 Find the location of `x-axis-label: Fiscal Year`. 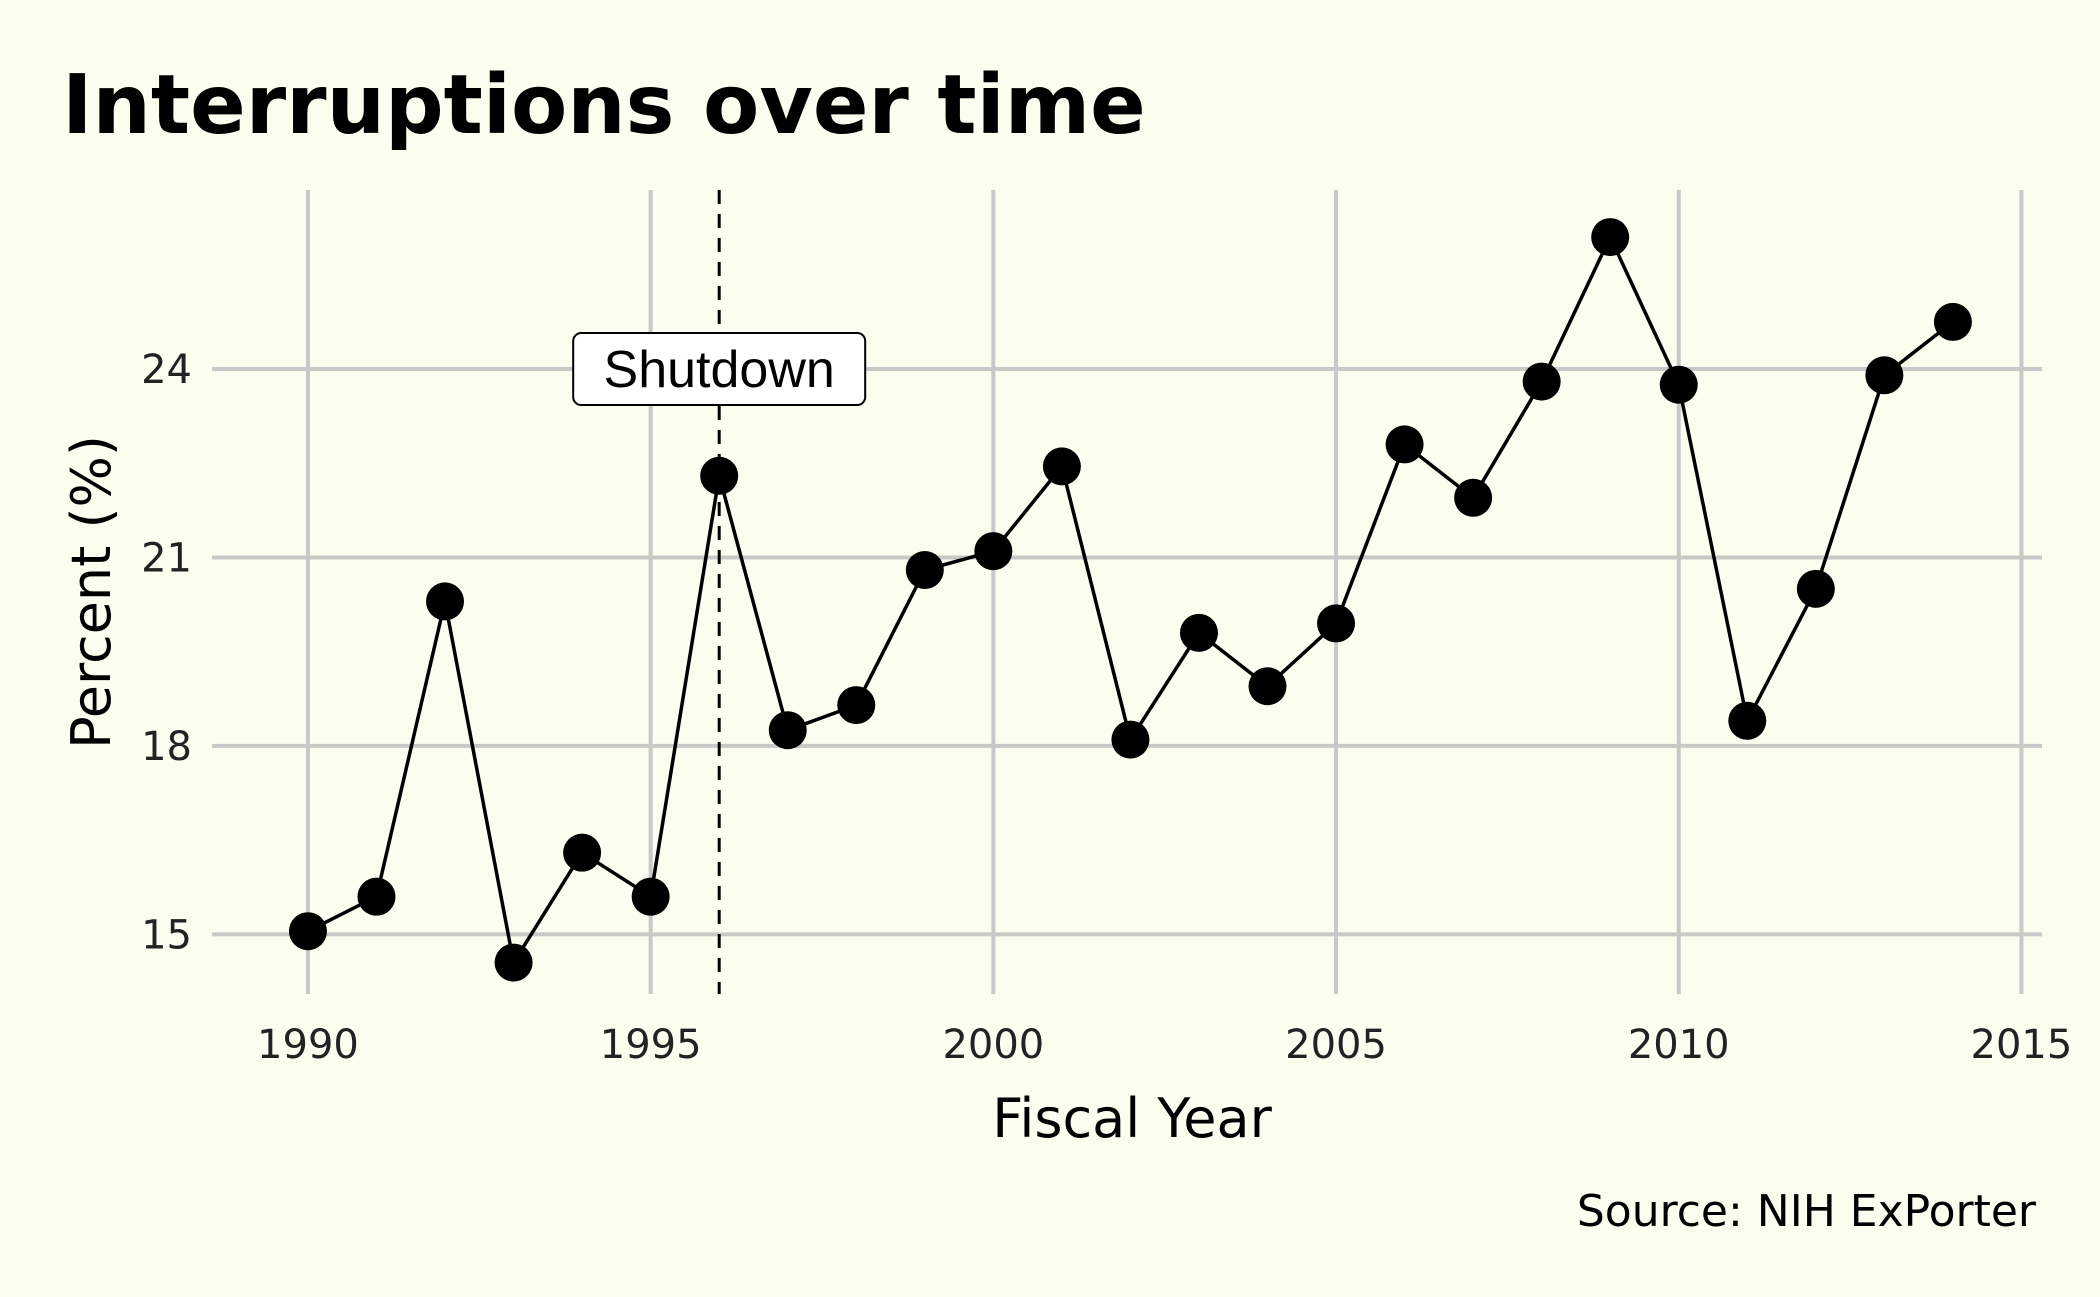

x-axis-label: Fiscal Year is located at coordinates (1132, 1118).